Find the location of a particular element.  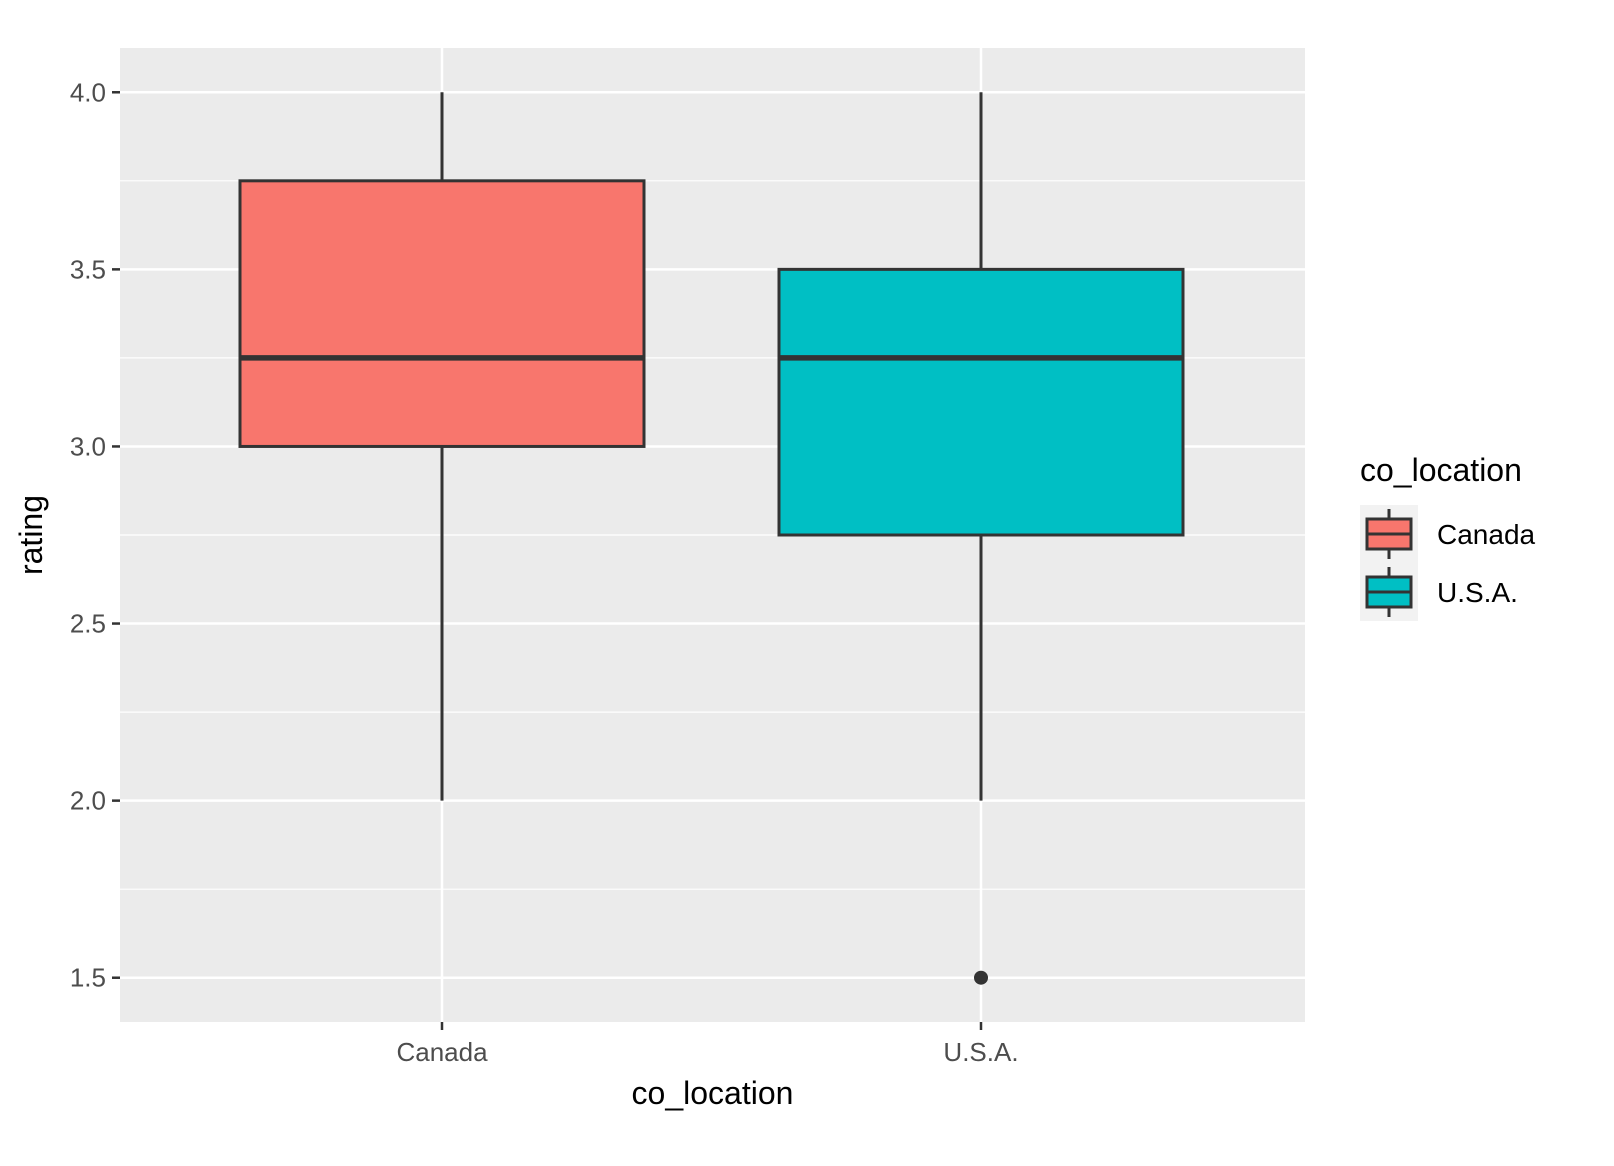

y-tick-label: 1.5 is located at coordinates (88, 978).